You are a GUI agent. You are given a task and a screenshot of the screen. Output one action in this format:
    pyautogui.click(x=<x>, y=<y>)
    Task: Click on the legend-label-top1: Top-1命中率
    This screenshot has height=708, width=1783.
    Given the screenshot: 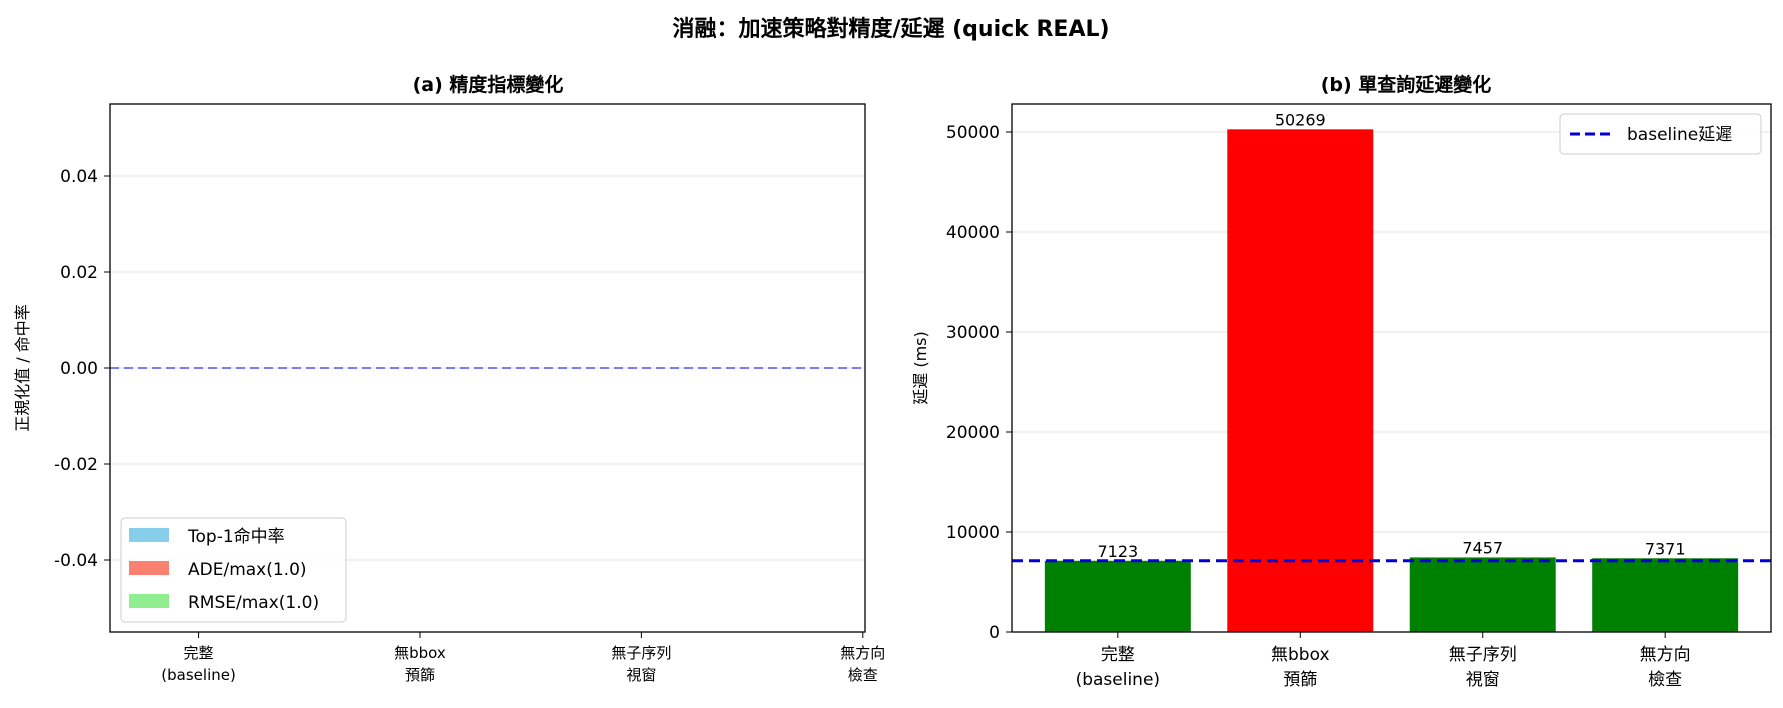 What is the action you would take?
    pyautogui.click(x=236, y=537)
    